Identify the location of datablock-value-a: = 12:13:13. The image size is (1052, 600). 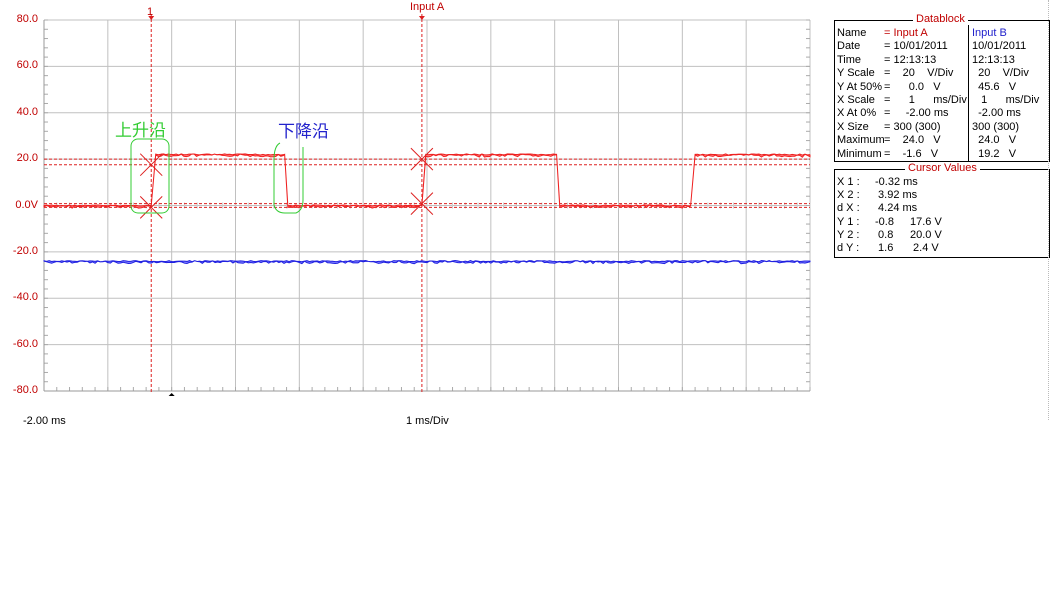
(910, 59).